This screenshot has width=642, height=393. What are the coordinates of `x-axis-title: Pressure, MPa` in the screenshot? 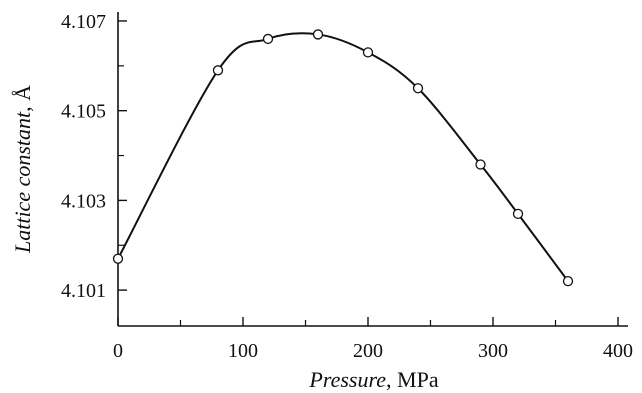 It's located at (373, 379).